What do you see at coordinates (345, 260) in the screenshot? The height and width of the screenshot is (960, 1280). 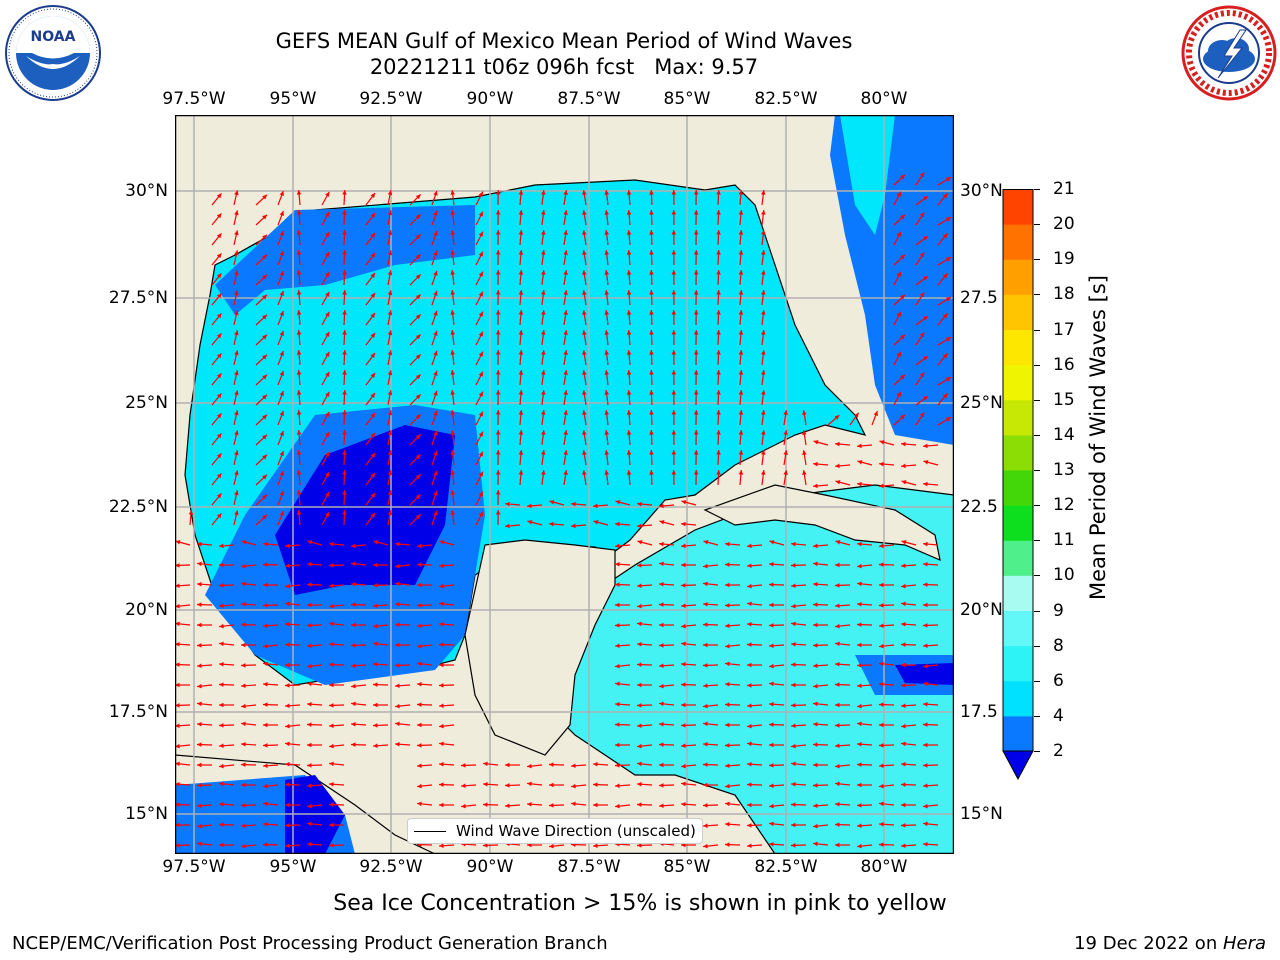 I see `deep-blue-region` at bounding box center [345, 260].